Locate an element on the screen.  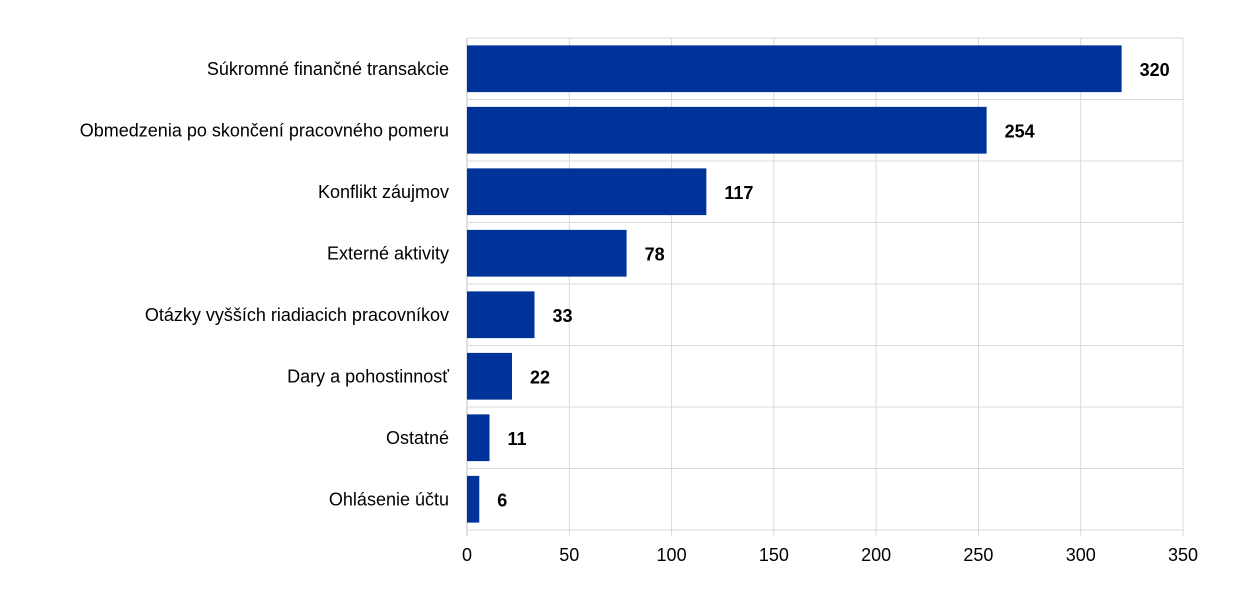
category-label: Externé aktivity is located at coordinates (388, 253).